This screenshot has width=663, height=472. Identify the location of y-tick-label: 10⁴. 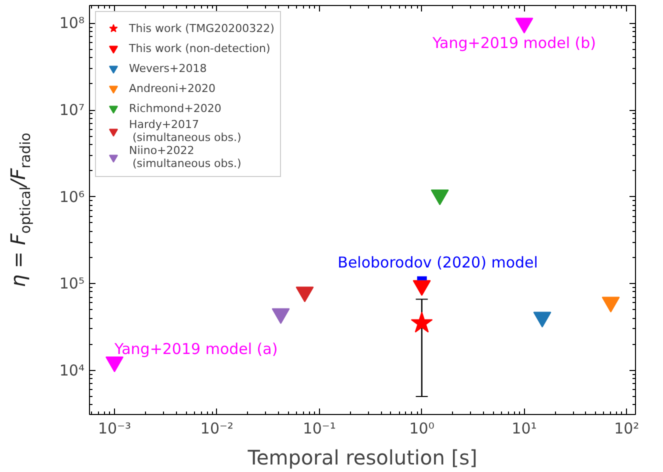
(72, 370).